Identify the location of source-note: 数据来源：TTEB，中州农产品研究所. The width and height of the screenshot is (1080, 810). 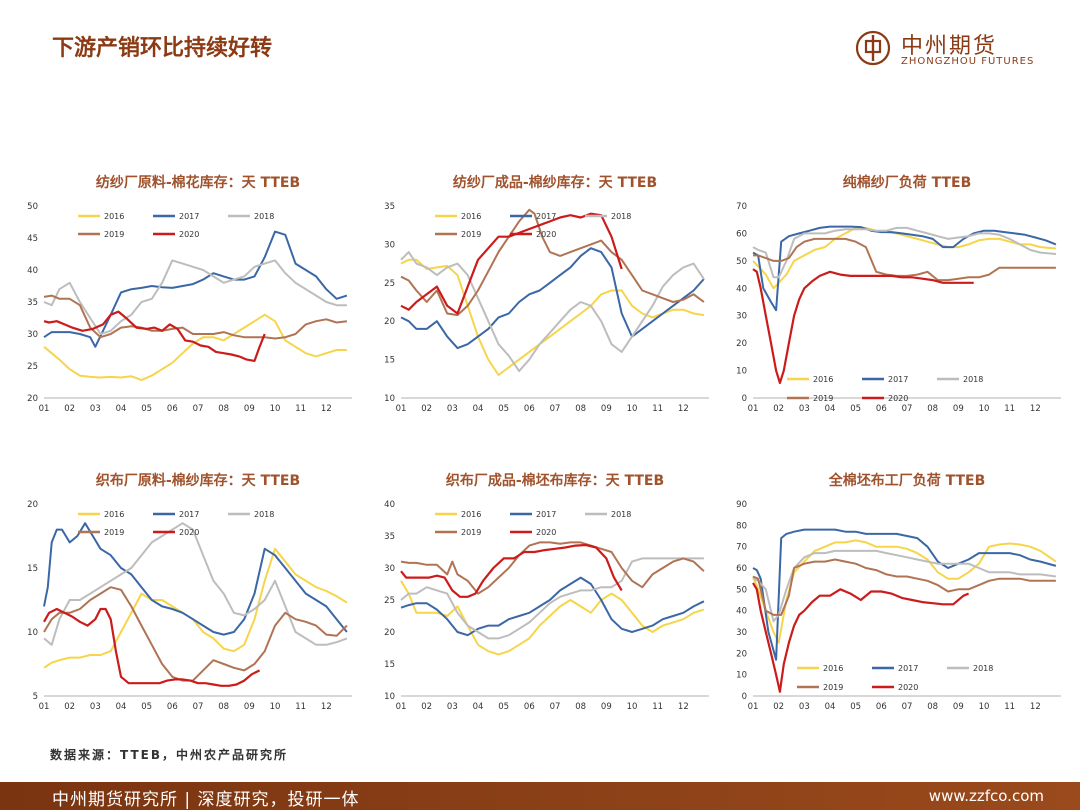
(169, 755).